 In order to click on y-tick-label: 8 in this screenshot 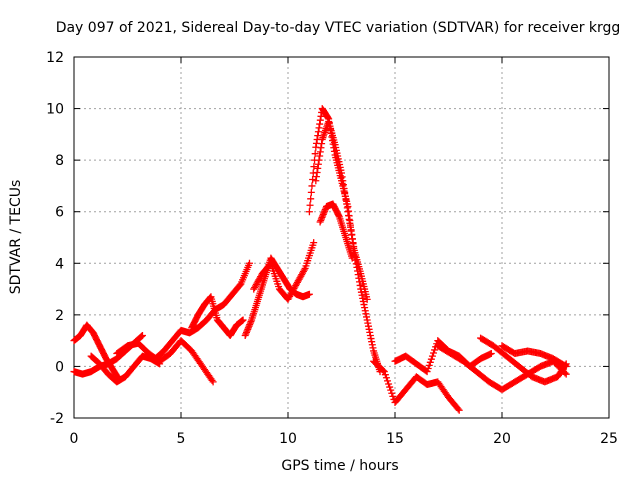, I will do `click(59, 161)`.